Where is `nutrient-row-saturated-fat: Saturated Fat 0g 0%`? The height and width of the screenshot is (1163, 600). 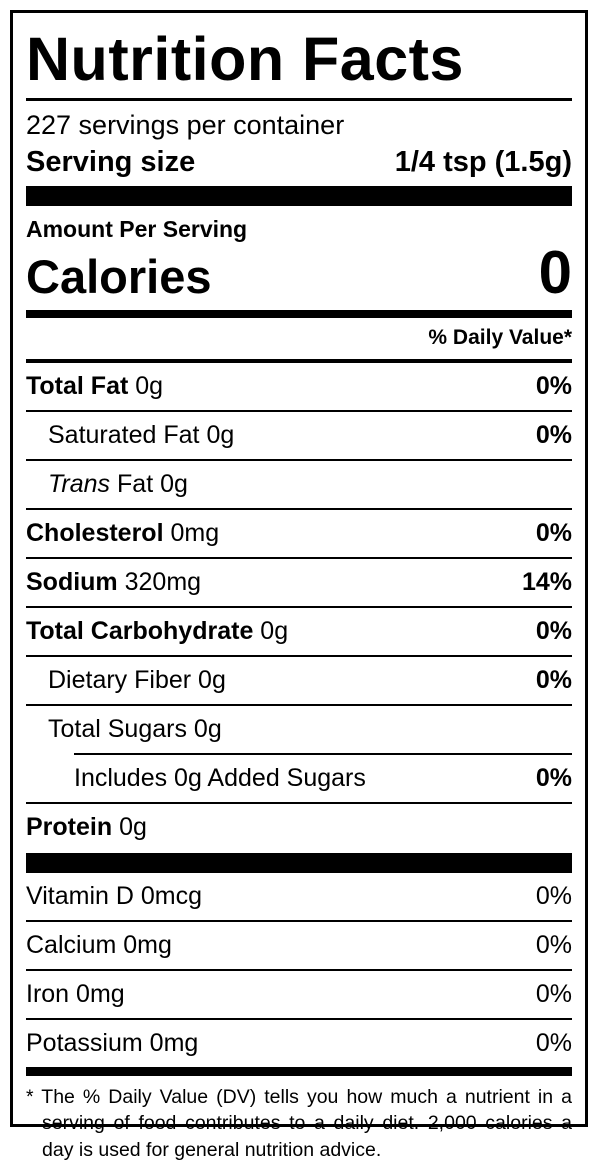 nutrient-row-saturated-fat: Saturated Fat 0g 0% is located at coordinates (299, 435).